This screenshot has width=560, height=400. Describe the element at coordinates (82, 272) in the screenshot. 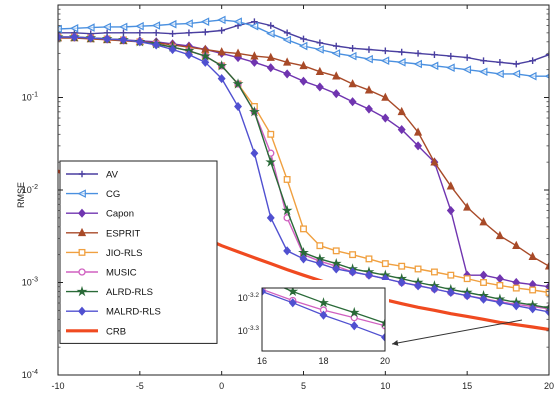

I see `legend-marker-music` at that location.